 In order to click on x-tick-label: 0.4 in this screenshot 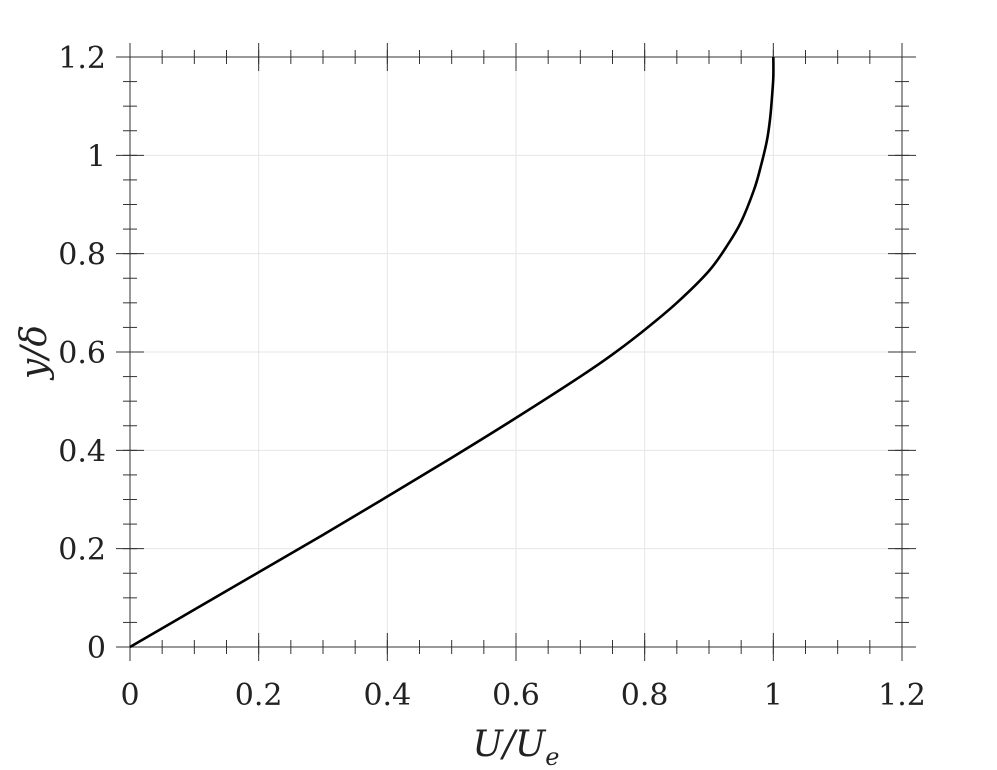, I will do `click(387, 695)`.